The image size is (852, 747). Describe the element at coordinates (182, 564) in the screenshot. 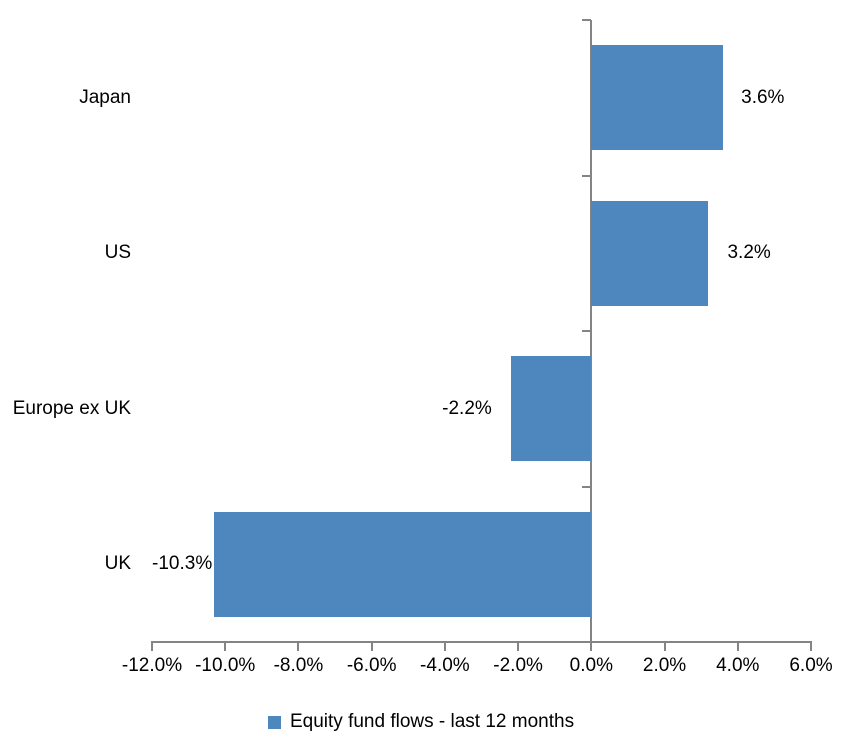

I see `value-label: -10.3%` at that location.